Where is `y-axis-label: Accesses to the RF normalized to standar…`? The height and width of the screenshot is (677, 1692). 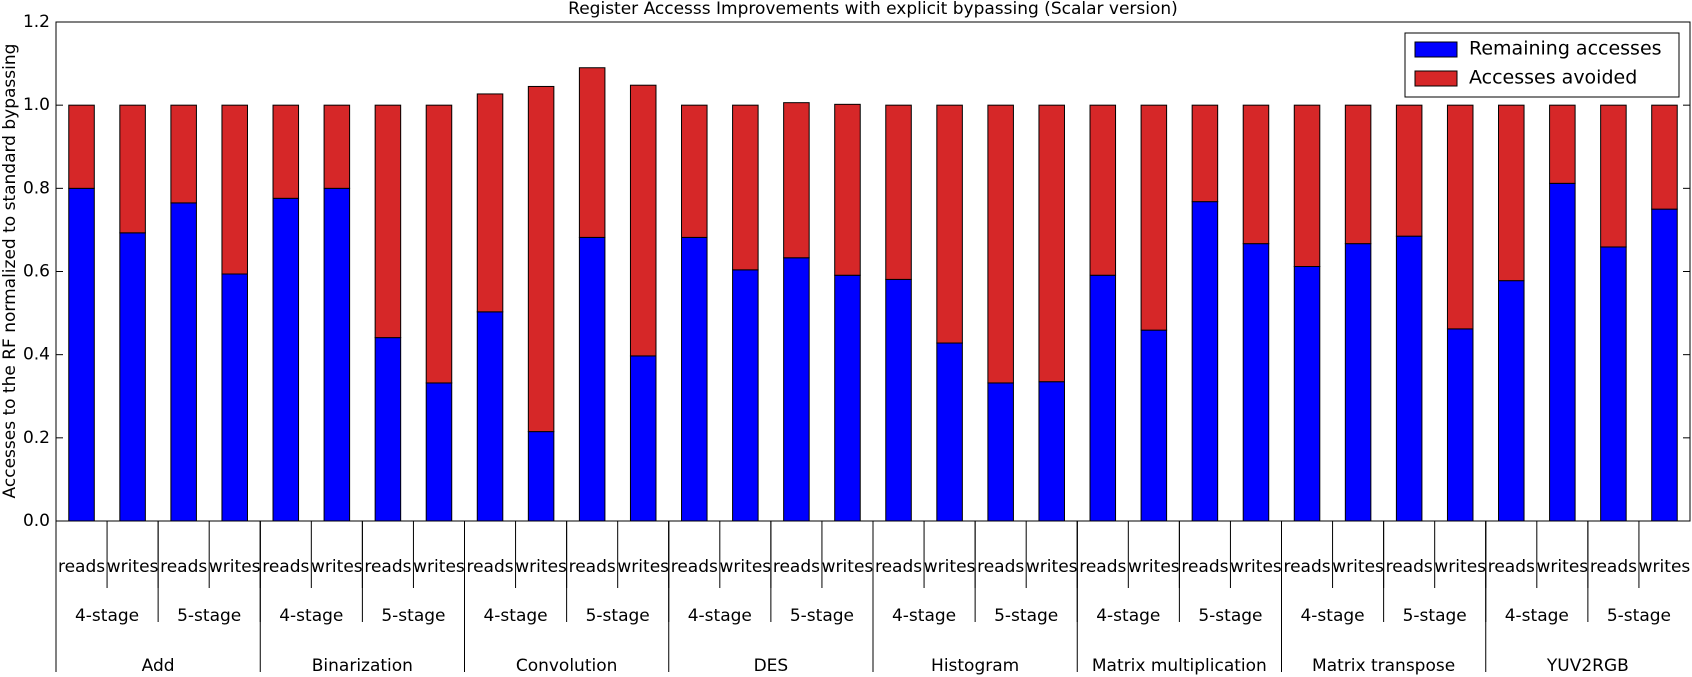
y-axis-label: Accesses to the RF normalized to standar… is located at coordinates (10, 271).